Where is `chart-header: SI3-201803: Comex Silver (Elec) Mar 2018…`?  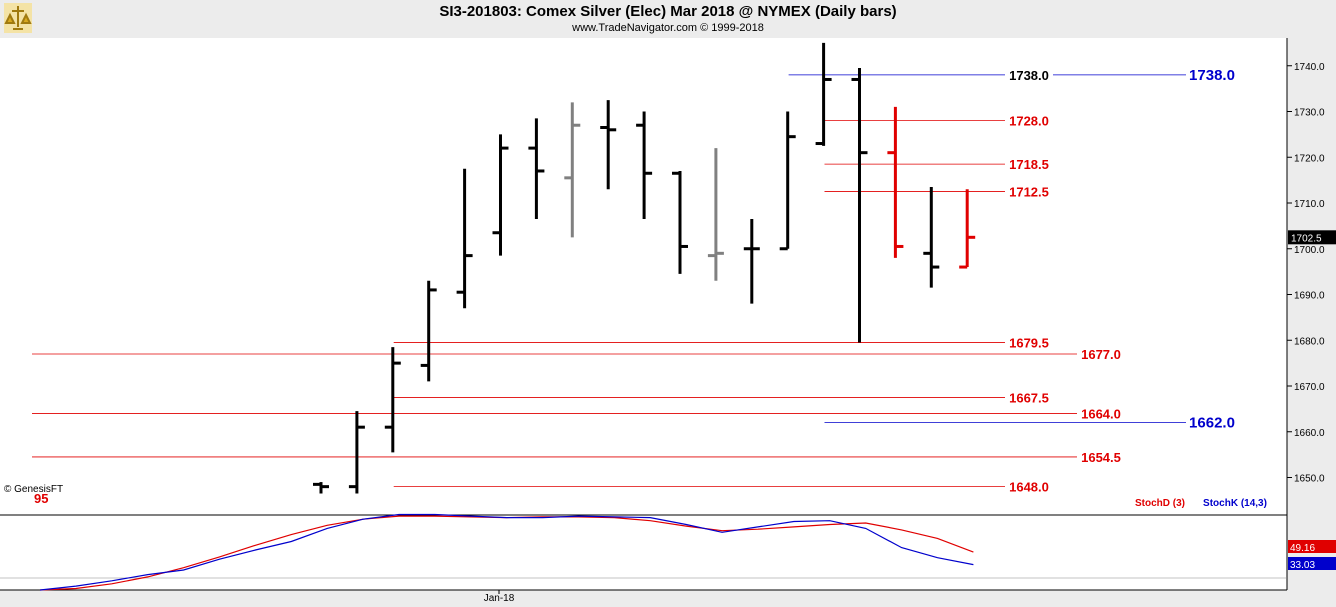 chart-header: SI3-201803: Comex Silver (Elec) Mar 2018… is located at coordinates (668, 19).